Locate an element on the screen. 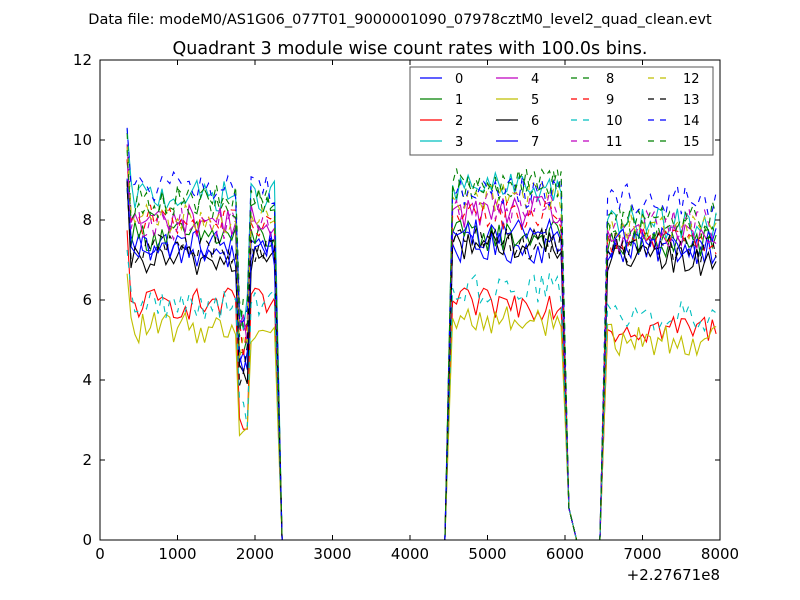  x-tick-label: 2000 is located at coordinates (255, 554).